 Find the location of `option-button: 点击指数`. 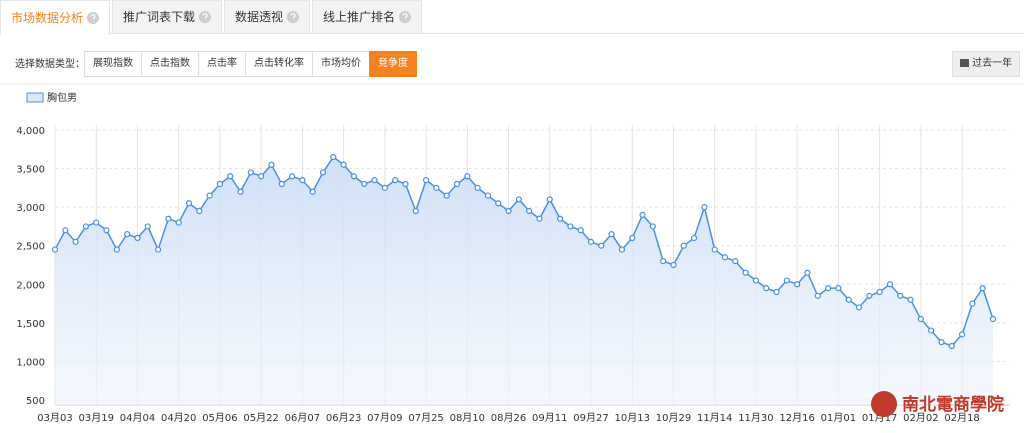

option-button: 点击指数 is located at coordinates (170, 64).